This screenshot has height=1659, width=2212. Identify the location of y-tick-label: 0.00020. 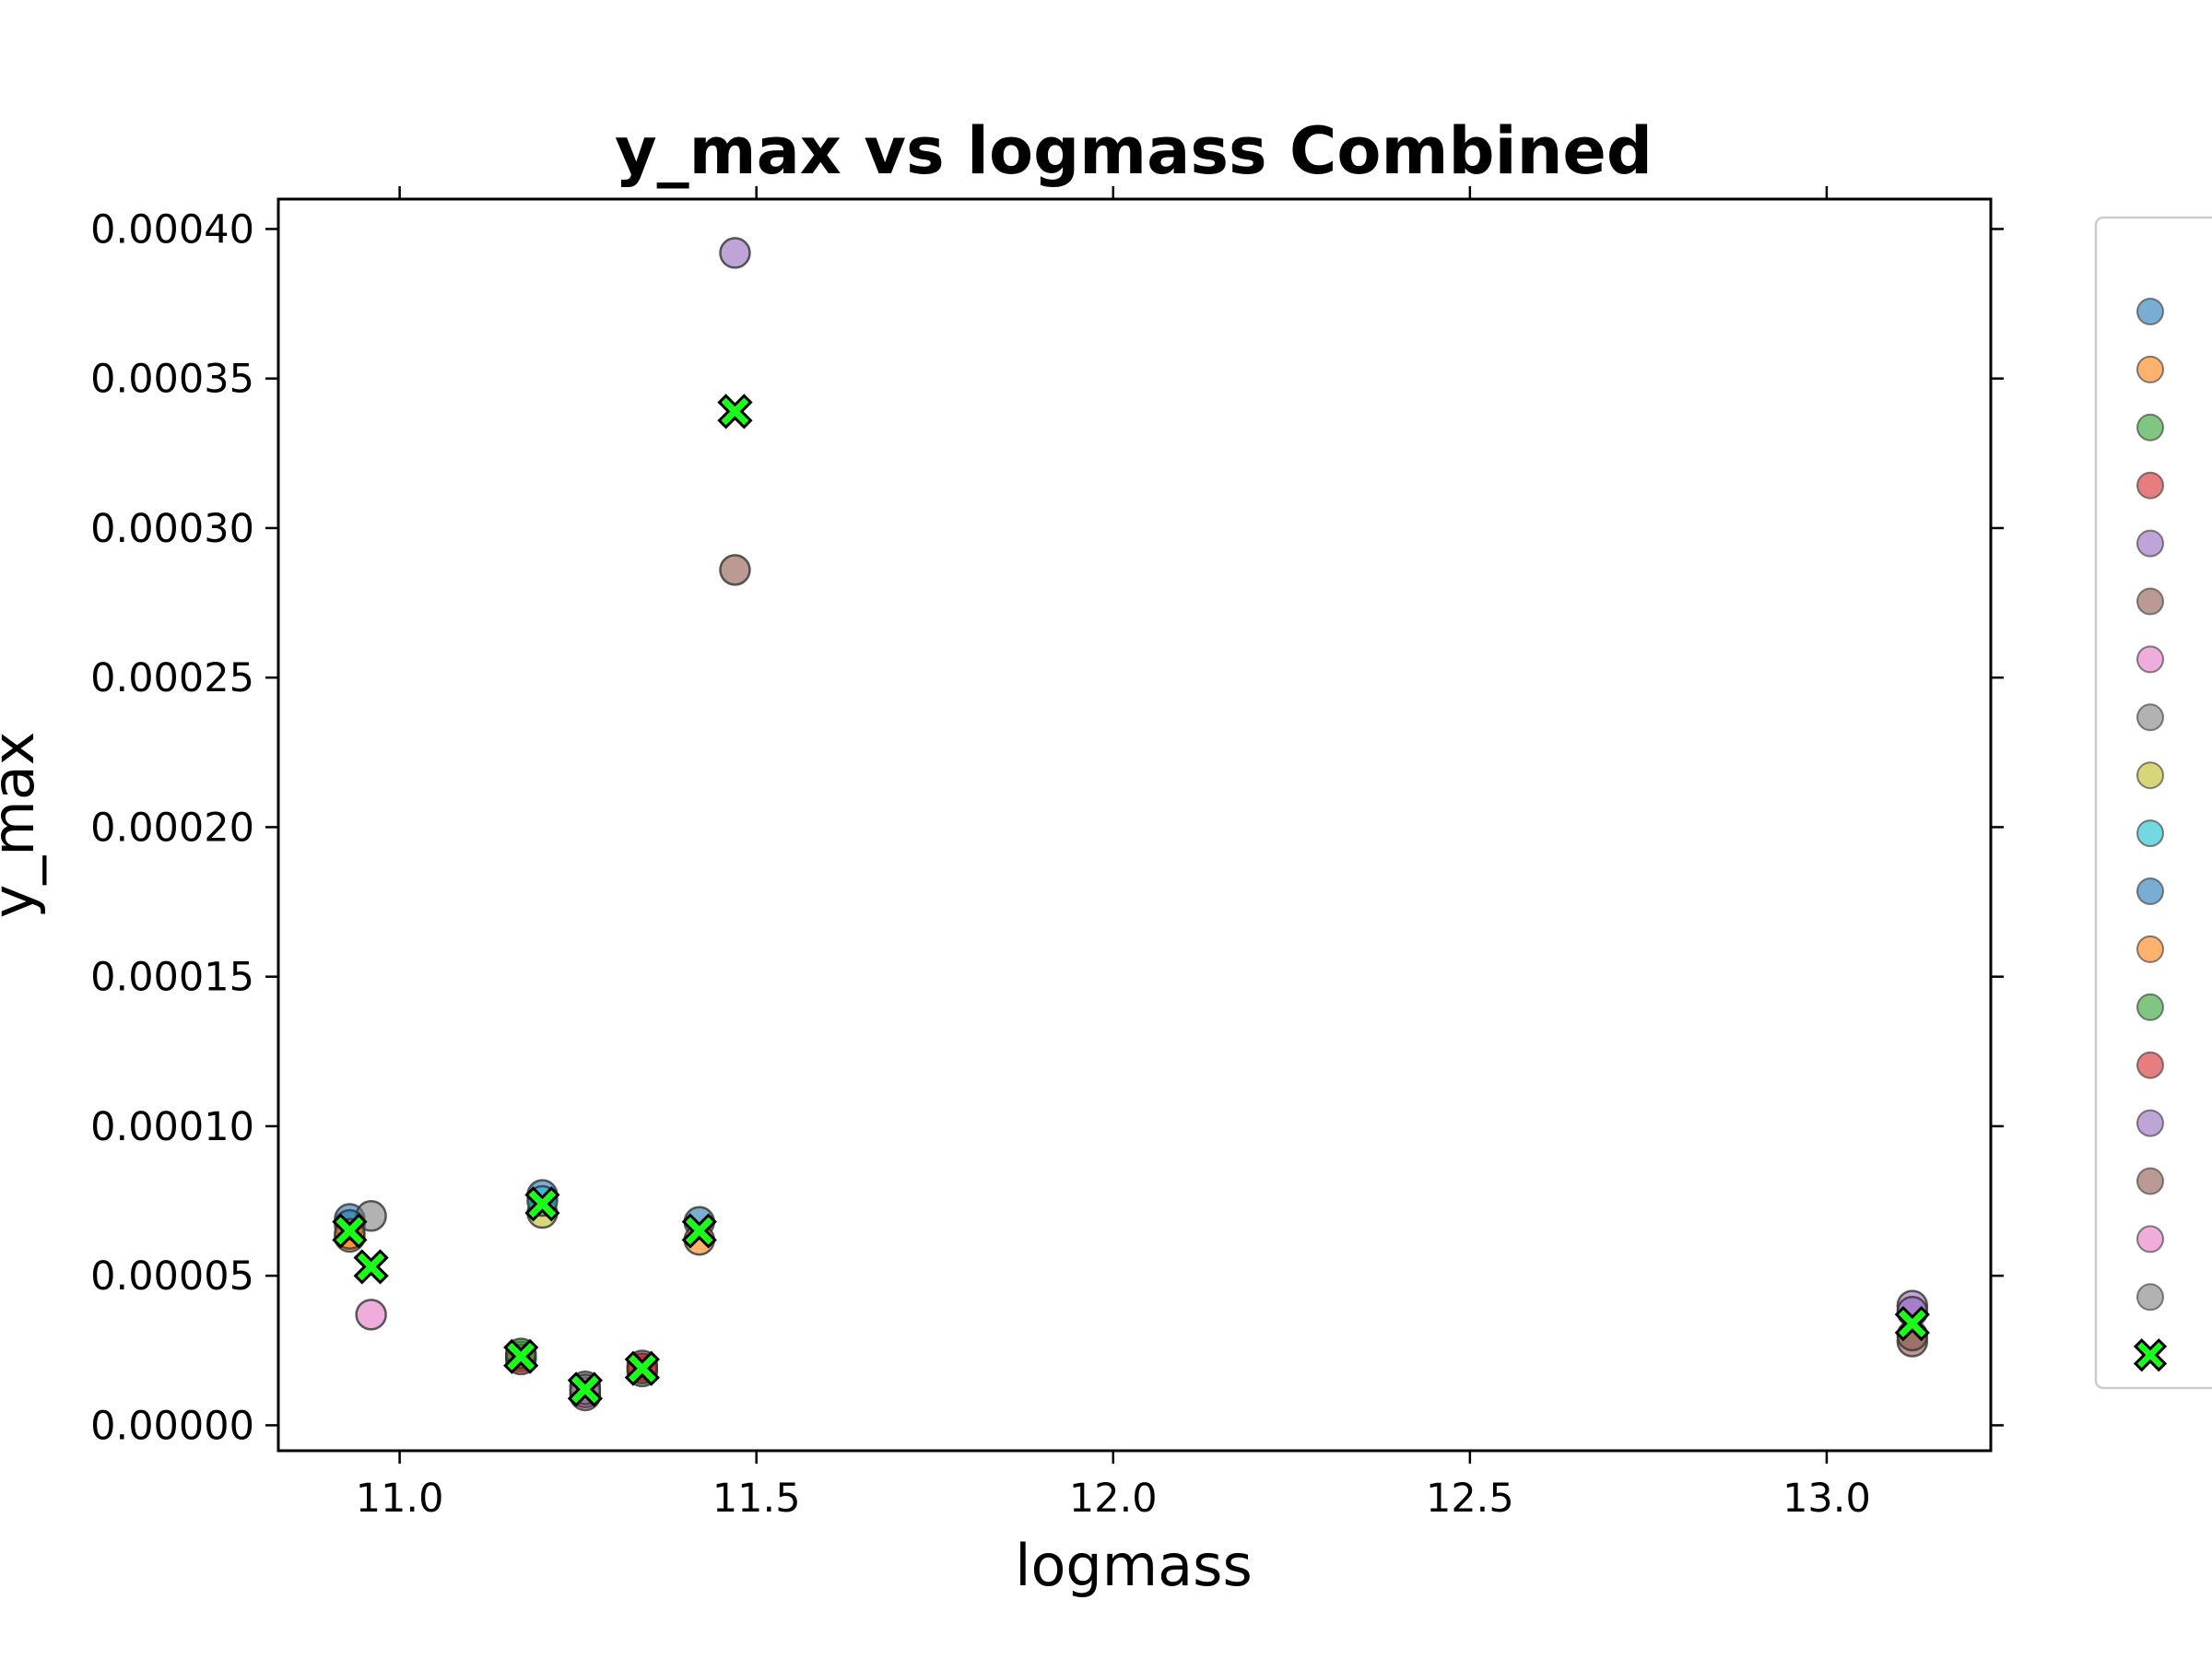
(172, 828).